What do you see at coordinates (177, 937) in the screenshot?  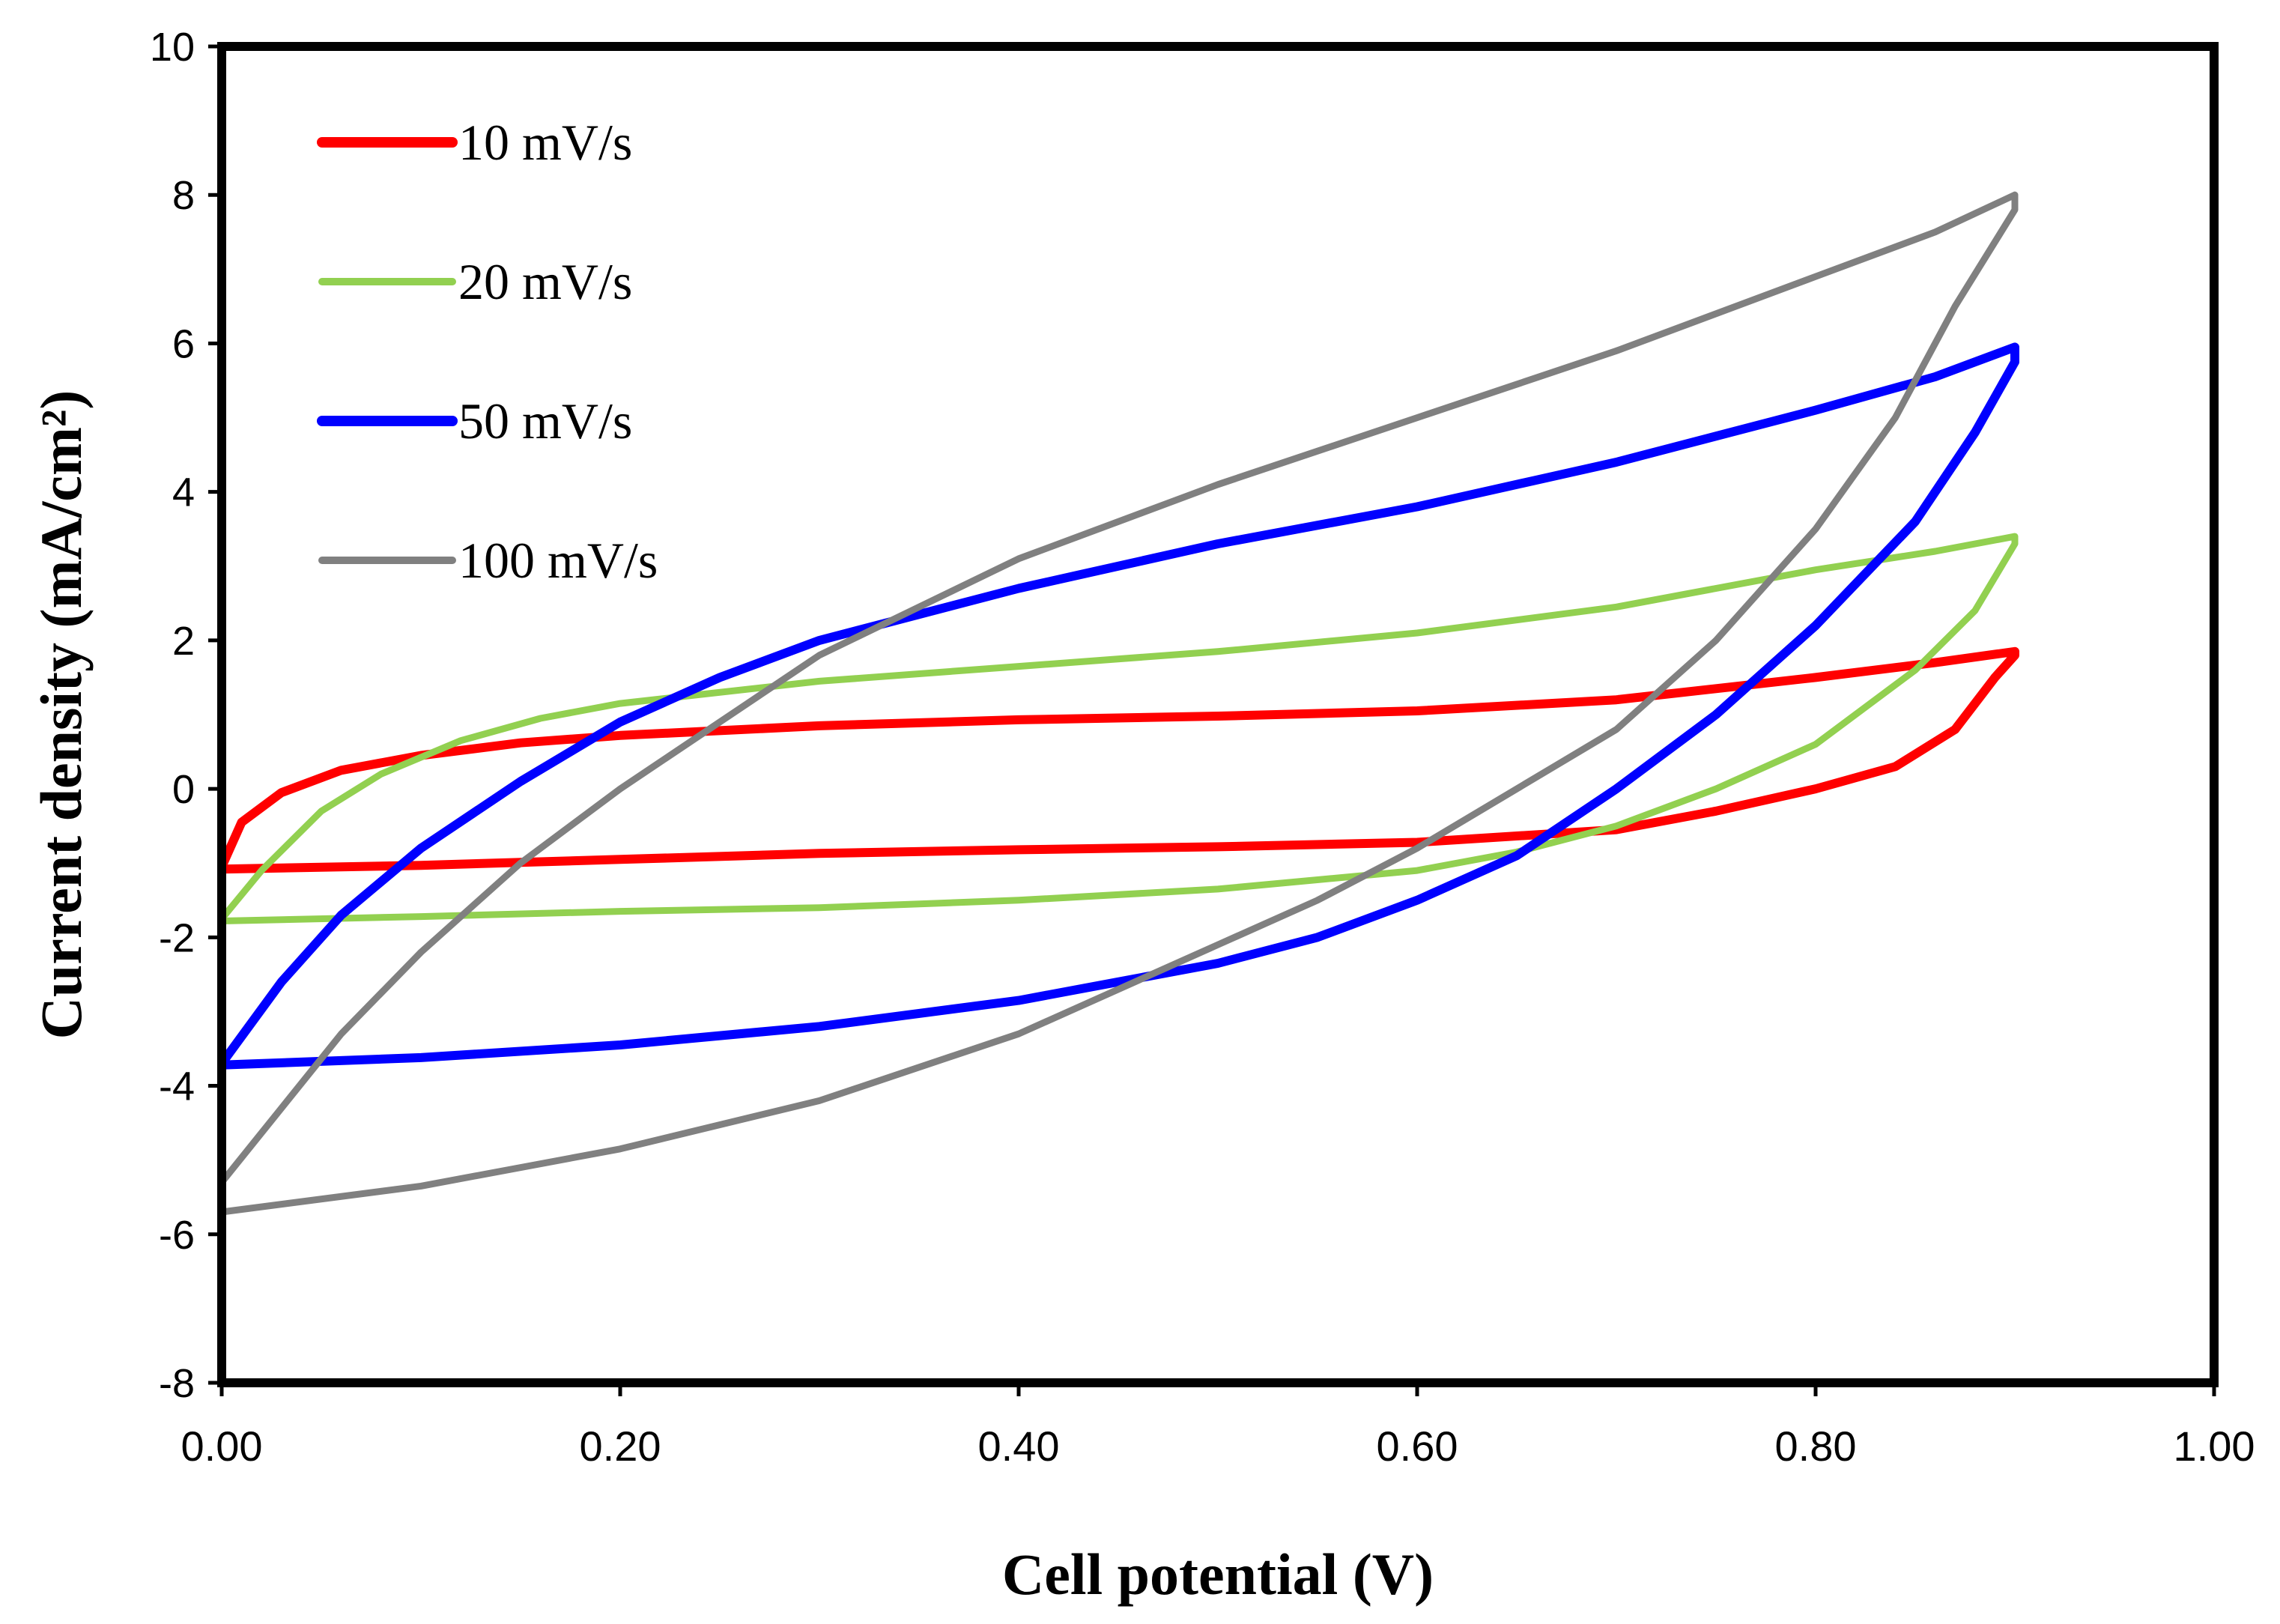 I see `y-tick-label: -2` at bounding box center [177, 937].